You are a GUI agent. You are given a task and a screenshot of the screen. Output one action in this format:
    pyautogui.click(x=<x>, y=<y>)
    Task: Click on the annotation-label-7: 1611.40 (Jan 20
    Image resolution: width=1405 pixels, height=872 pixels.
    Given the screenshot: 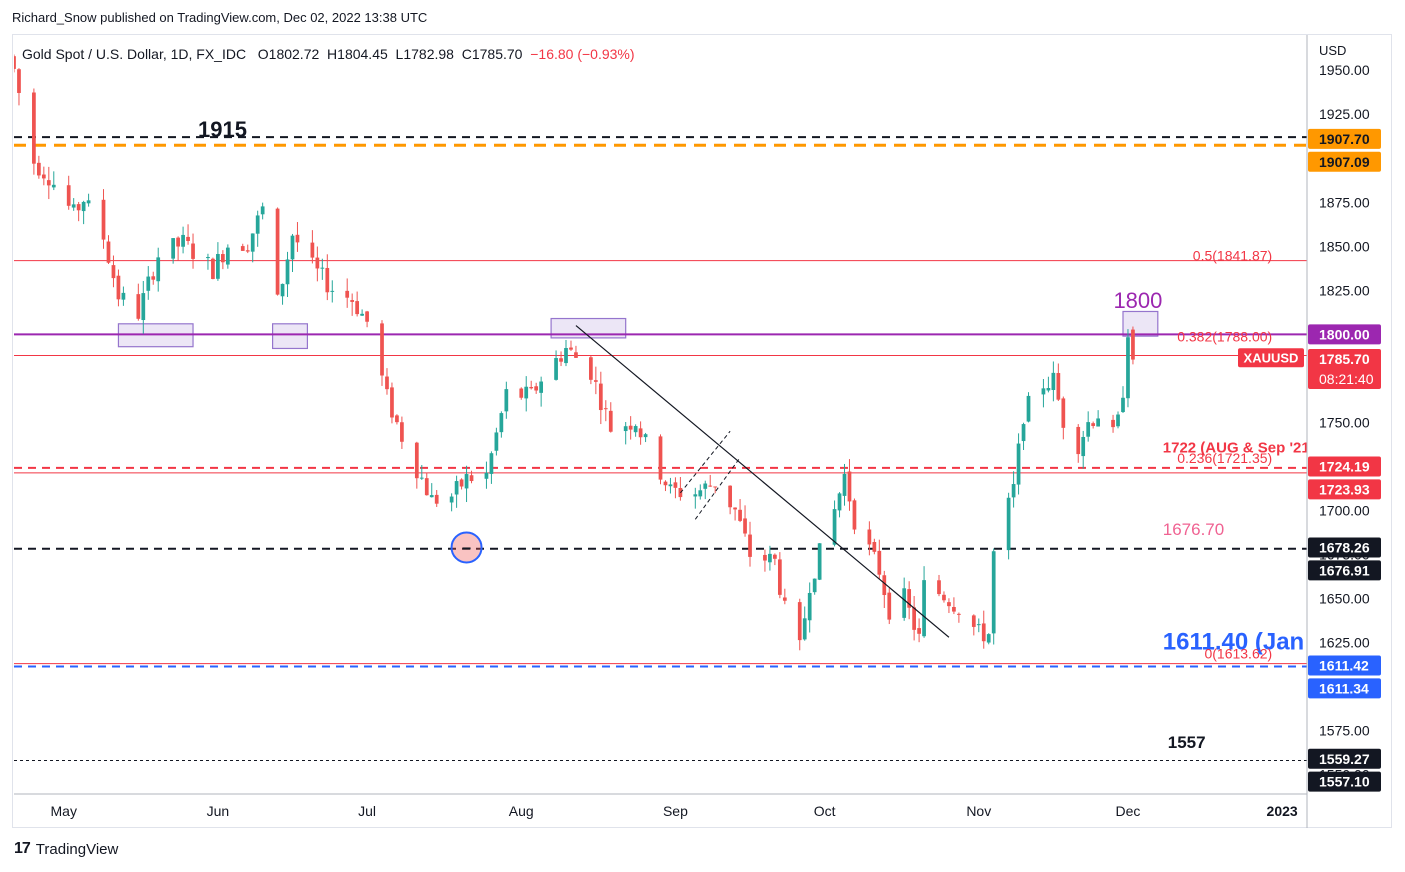 What is the action you would take?
    pyautogui.click(x=1250, y=642)
    